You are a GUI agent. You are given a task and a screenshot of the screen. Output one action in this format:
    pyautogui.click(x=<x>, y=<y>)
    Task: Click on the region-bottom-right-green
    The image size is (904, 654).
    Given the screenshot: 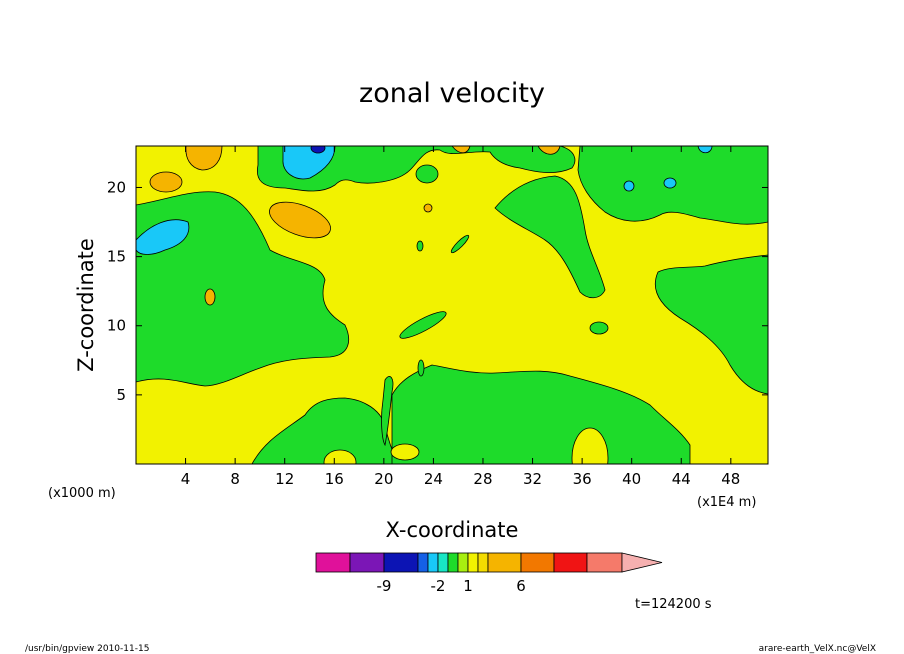 What is the action you would take?
    pyautogui.click(x=541, y=414)
    